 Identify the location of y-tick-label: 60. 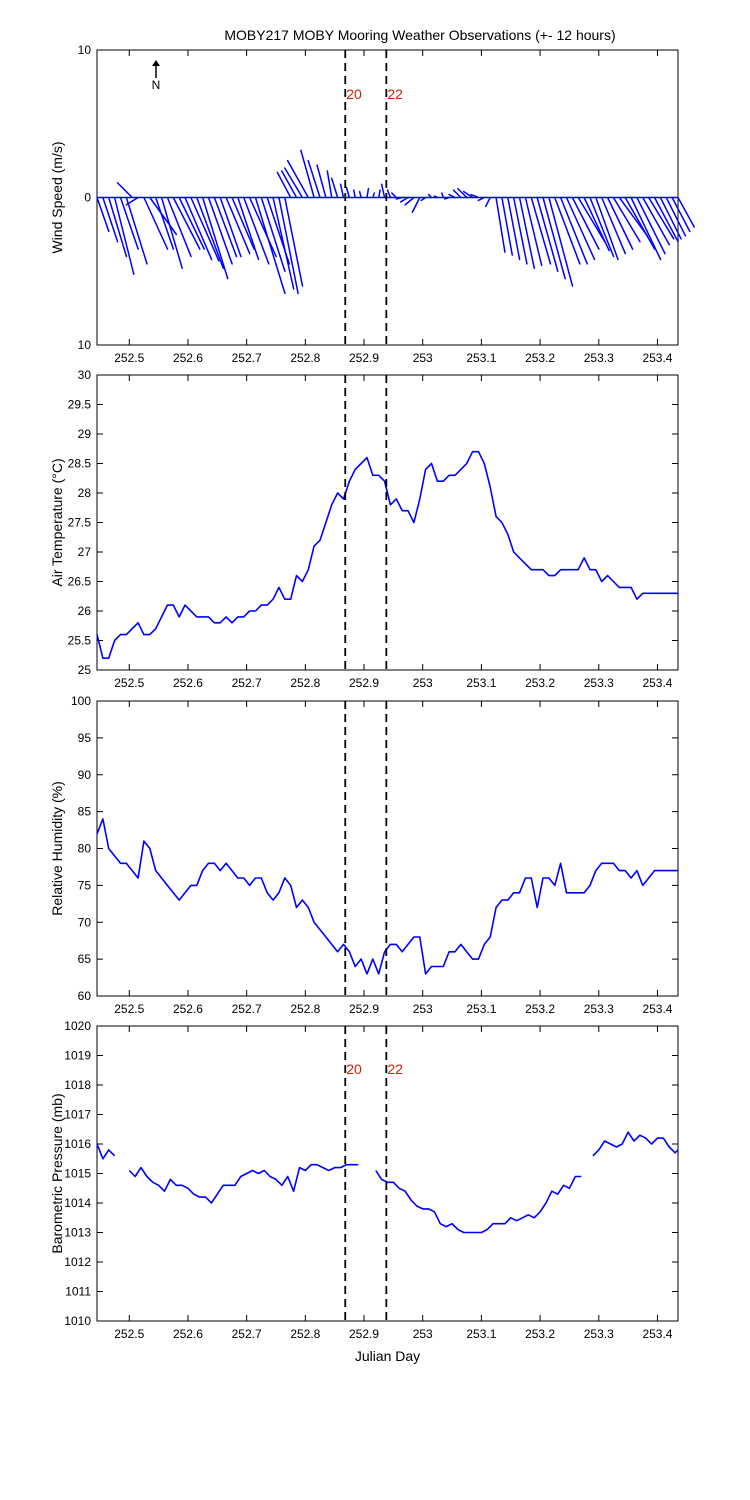
(85, 996).